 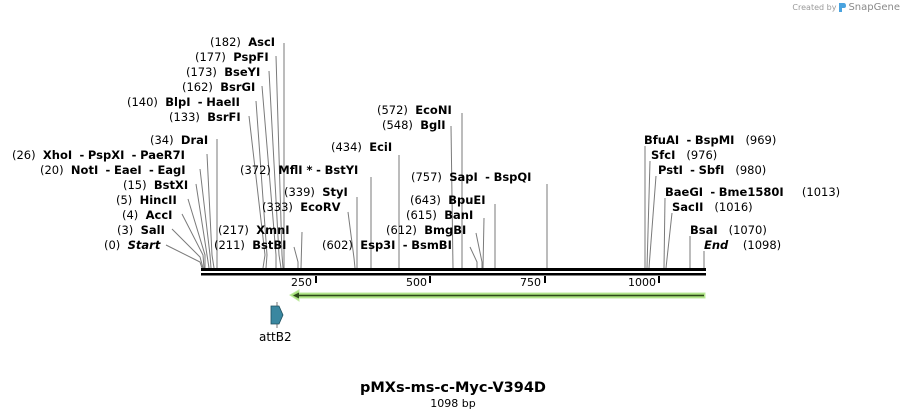 What do you see at coordinates (453, 269) in the screenshot?
I see `backbone-top-strand` at bounding box center [453, 269].